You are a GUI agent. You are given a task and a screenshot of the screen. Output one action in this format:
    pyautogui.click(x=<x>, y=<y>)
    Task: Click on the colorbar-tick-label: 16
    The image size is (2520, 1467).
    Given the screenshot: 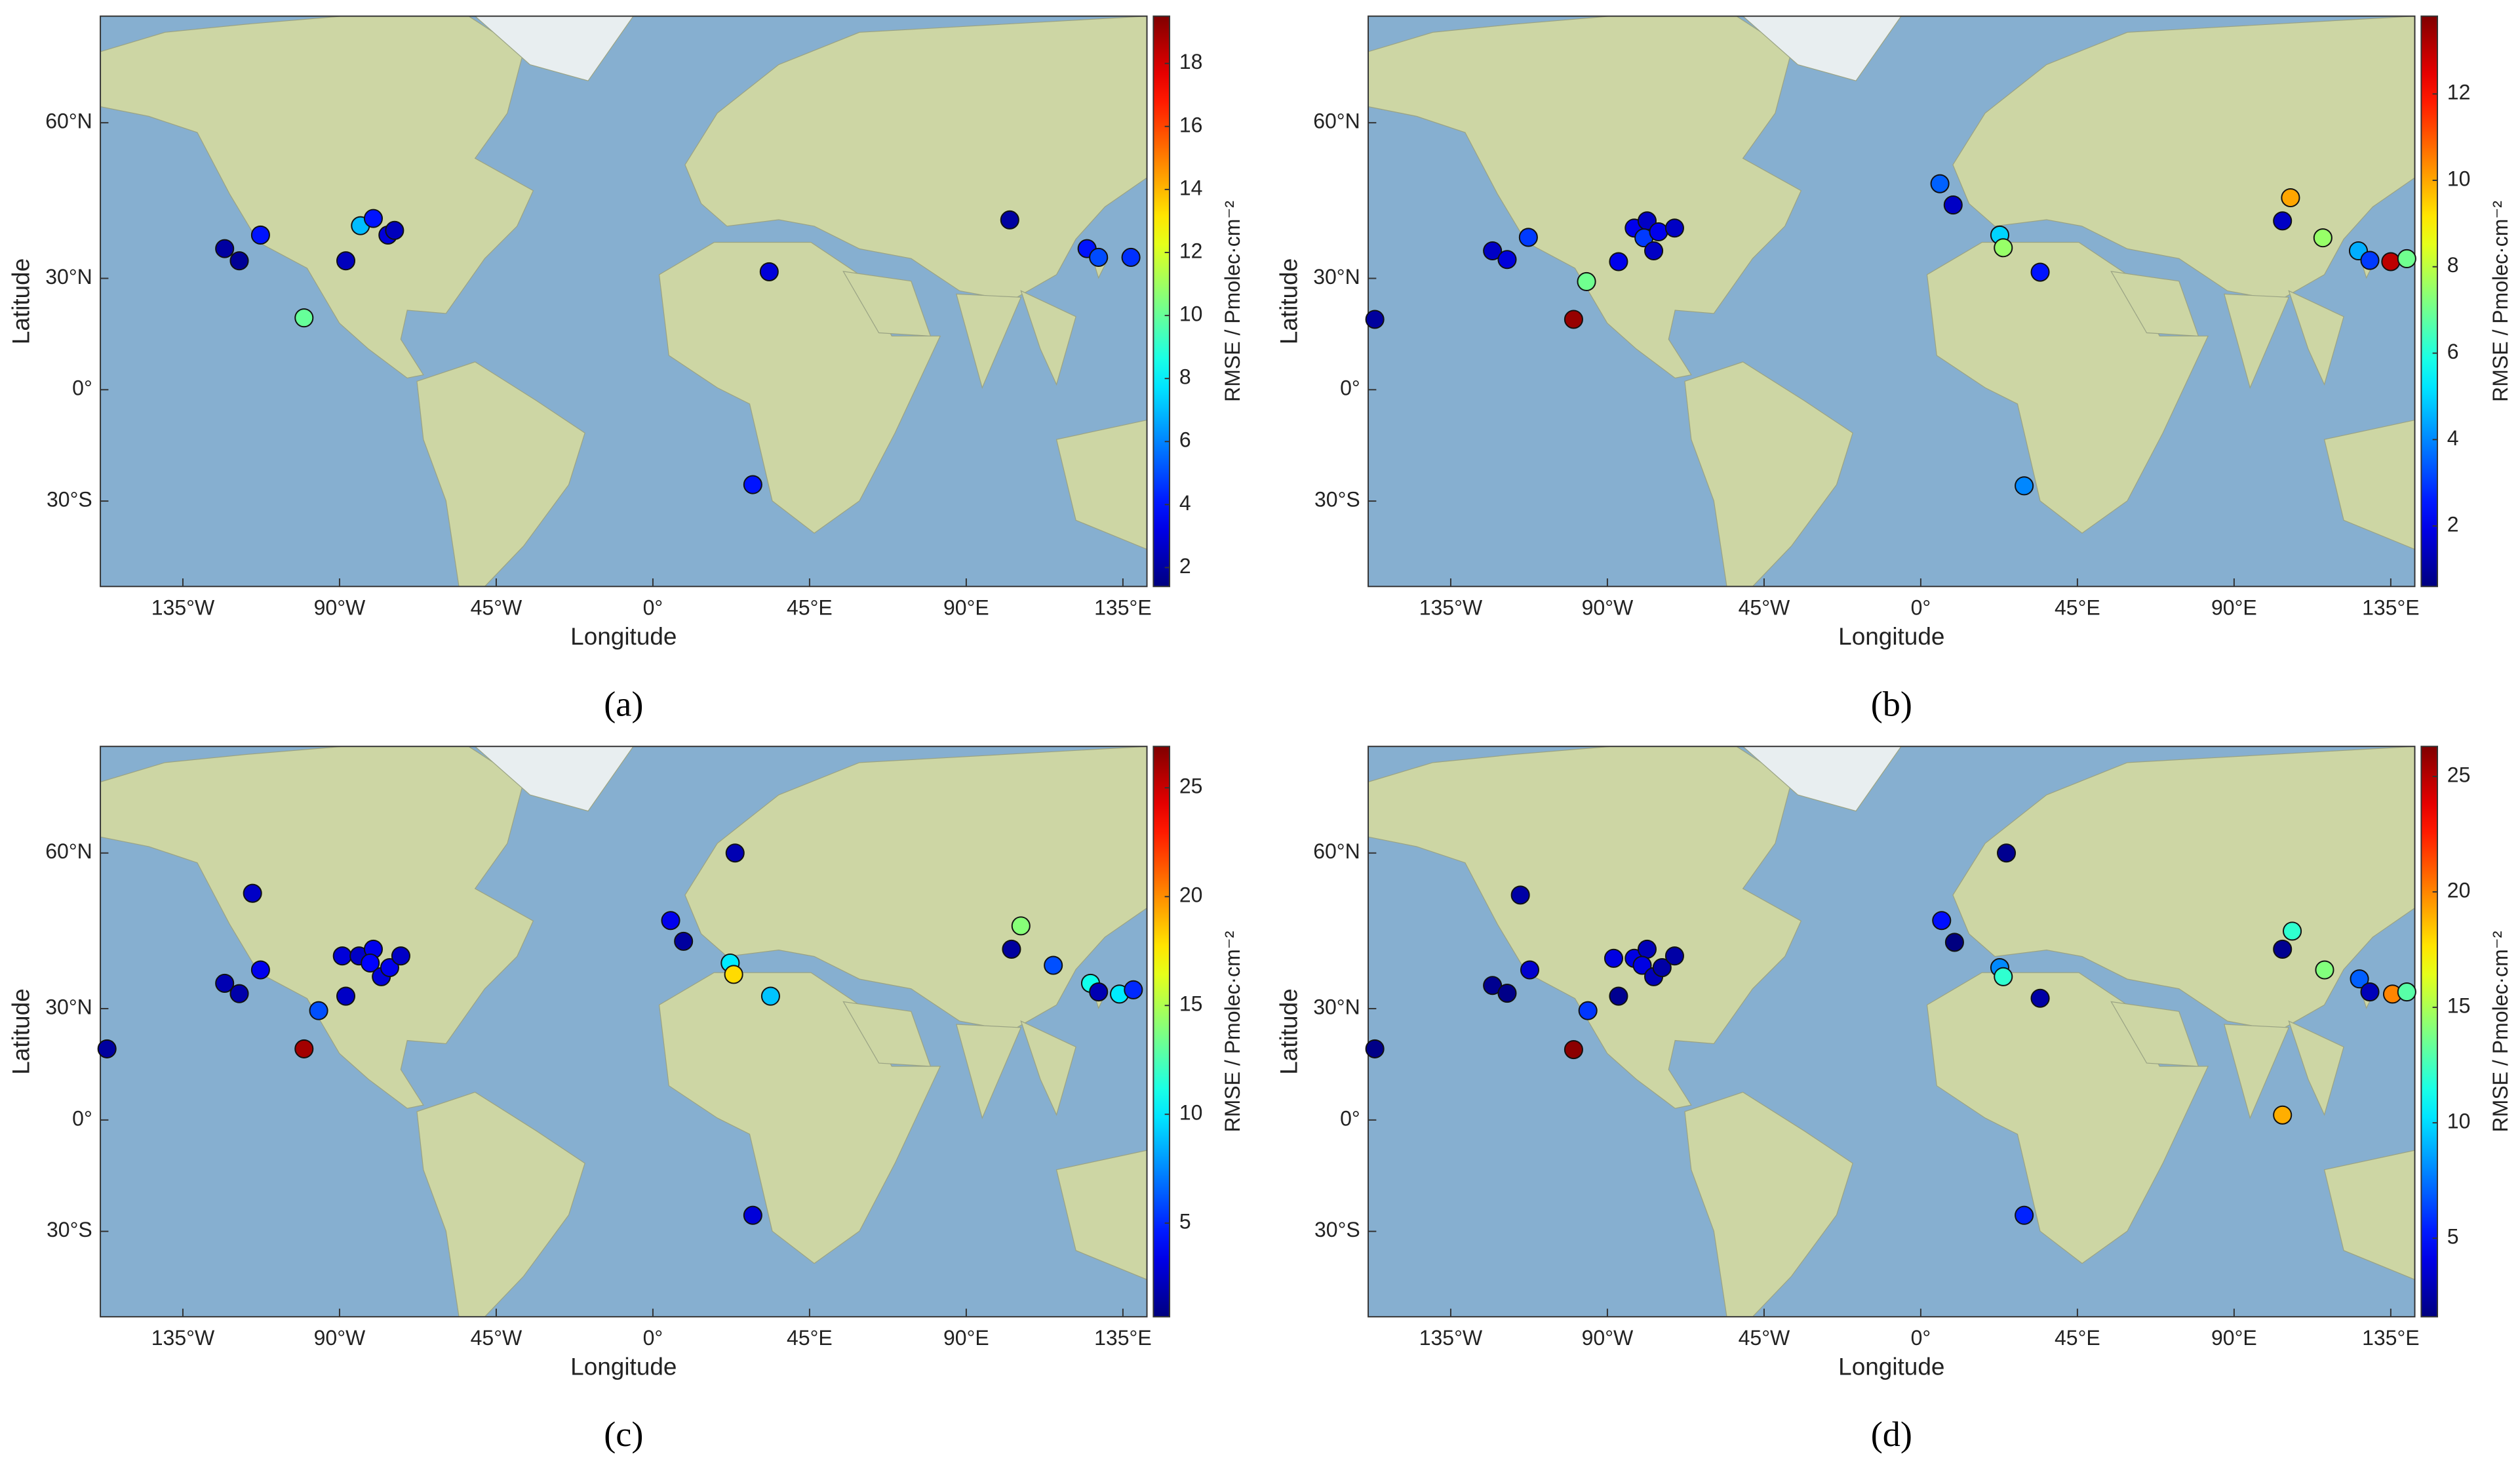 What is the action you would take?
    pyautogui.click(x=1191, y=124)
    